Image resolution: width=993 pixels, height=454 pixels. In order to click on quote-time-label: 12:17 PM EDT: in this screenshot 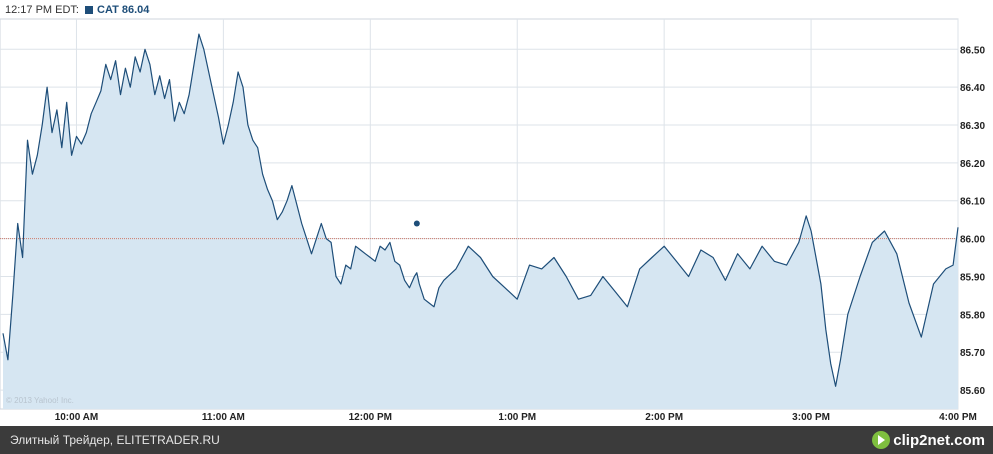, I will do `click(42, 10)`.